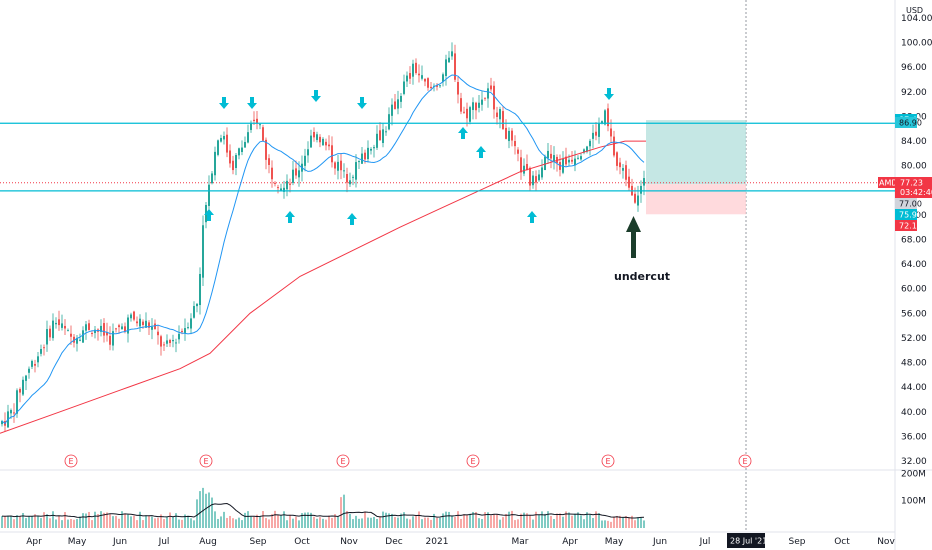 The image size is (932, 550). Describe the element at coordinates (696, 152) in the screenshot. I see `profit-zone` at that location.